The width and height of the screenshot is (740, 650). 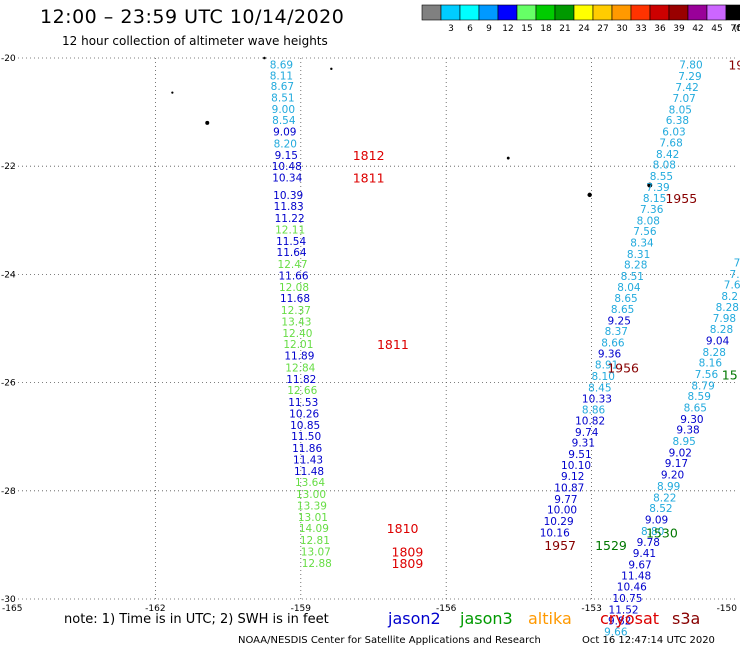 I want to click on legend-label: 36, so click(x=660, y=29).